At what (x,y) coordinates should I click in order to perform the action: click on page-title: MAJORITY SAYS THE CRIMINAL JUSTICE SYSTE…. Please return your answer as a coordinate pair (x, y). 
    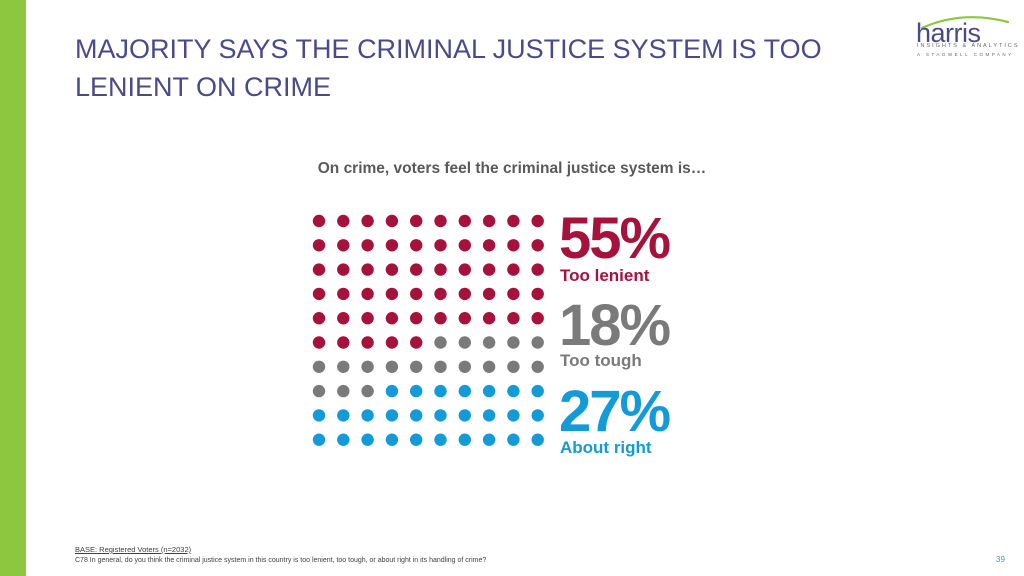
    Looking at the image, I should click on (448, 68).